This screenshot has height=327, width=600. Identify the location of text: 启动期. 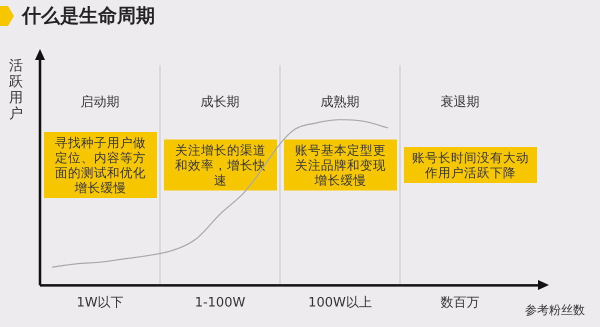
(100, 102).